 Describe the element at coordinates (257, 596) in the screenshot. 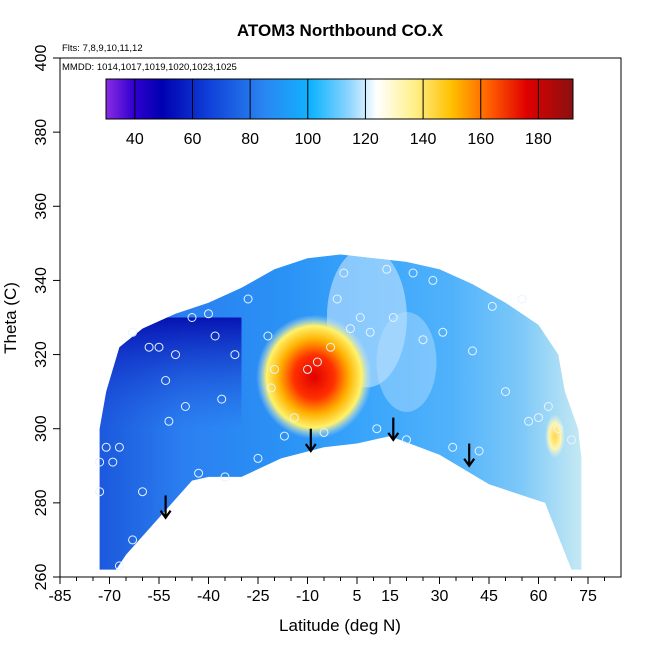

I see `x-tick-label: -25` at that location.